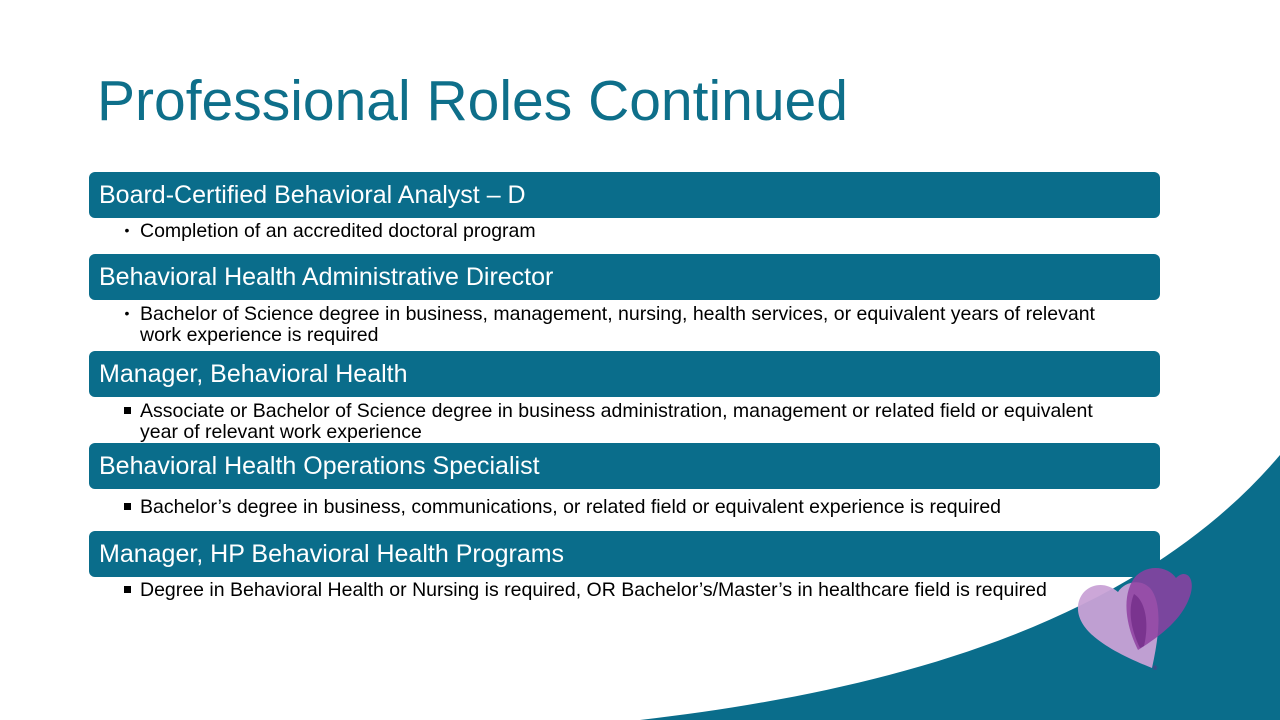 The image size is (1280, 720). I want to click on slide-title: Professional Roles Continued, so click(472, 101).